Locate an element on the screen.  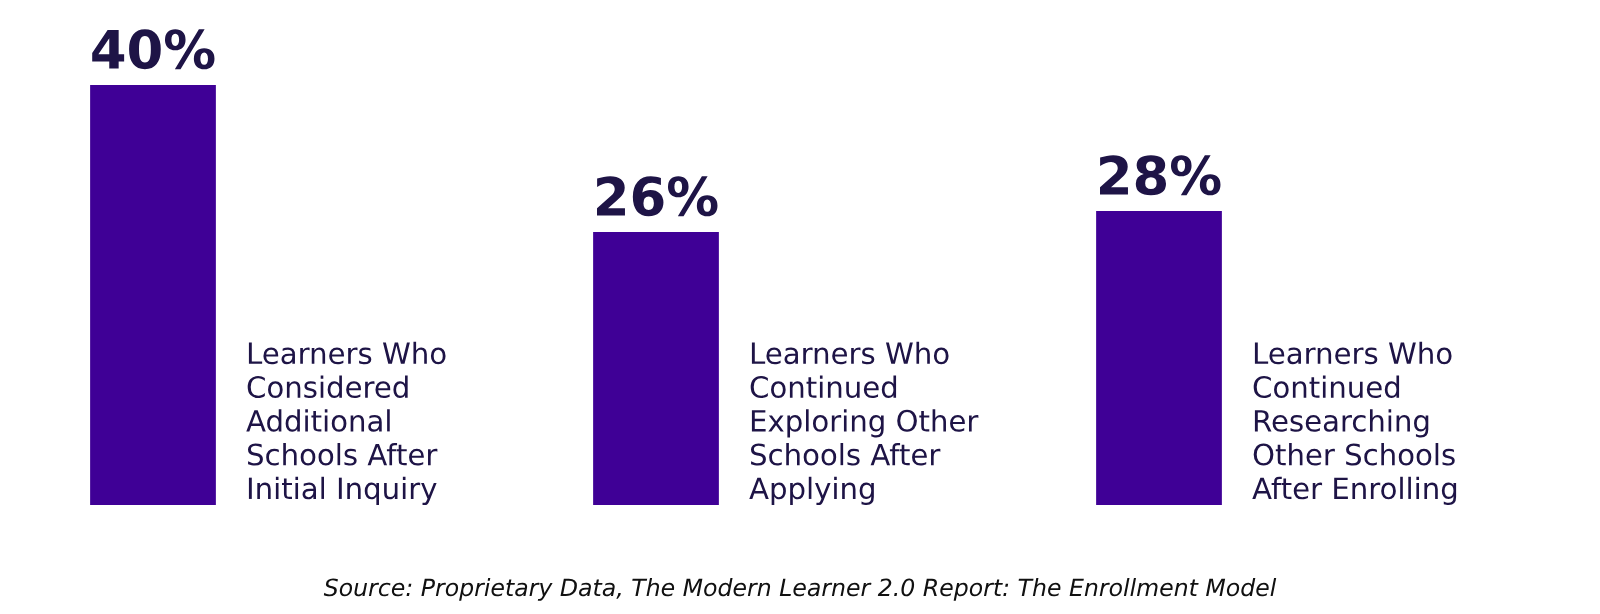
x-tick-label: Learners Who Continued Exploring Other Schools After Applying is located at coordinates (864, 423).